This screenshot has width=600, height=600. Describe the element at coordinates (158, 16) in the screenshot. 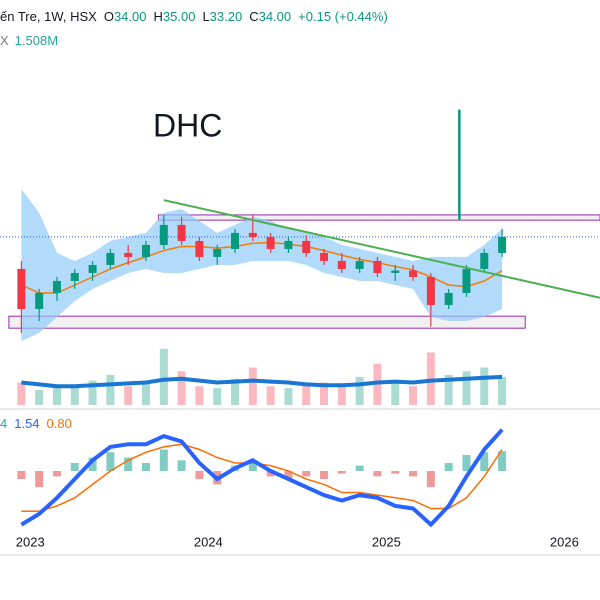

I see `ohlc-key: H` at that location.